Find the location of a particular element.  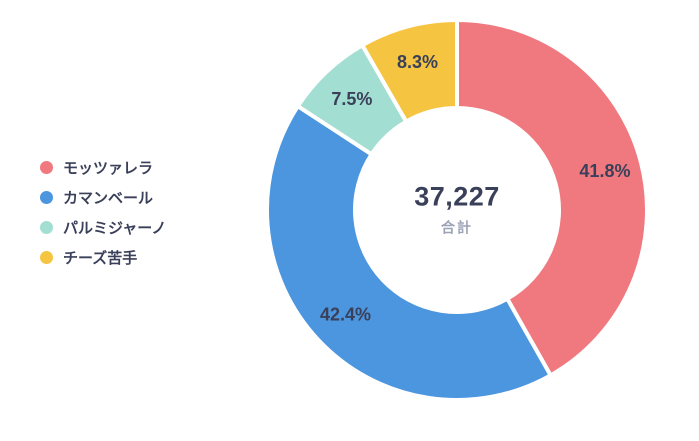

legend-item-0: モッツァレラ is located at coordinates (103, 167).